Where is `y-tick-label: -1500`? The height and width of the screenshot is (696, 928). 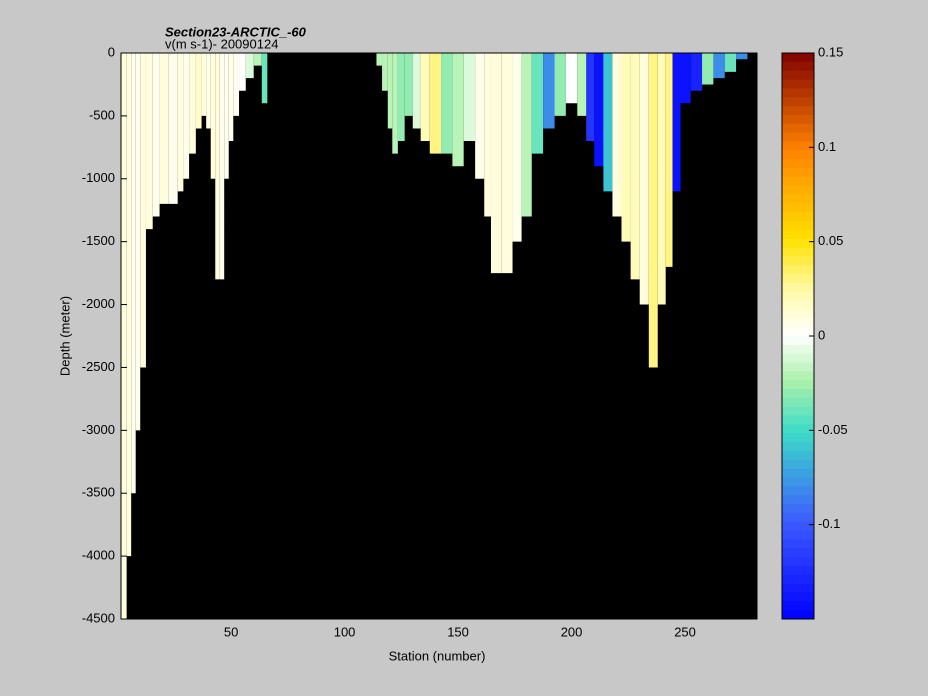 y-tick-label: -1500 is located at coordinates (98, 240).